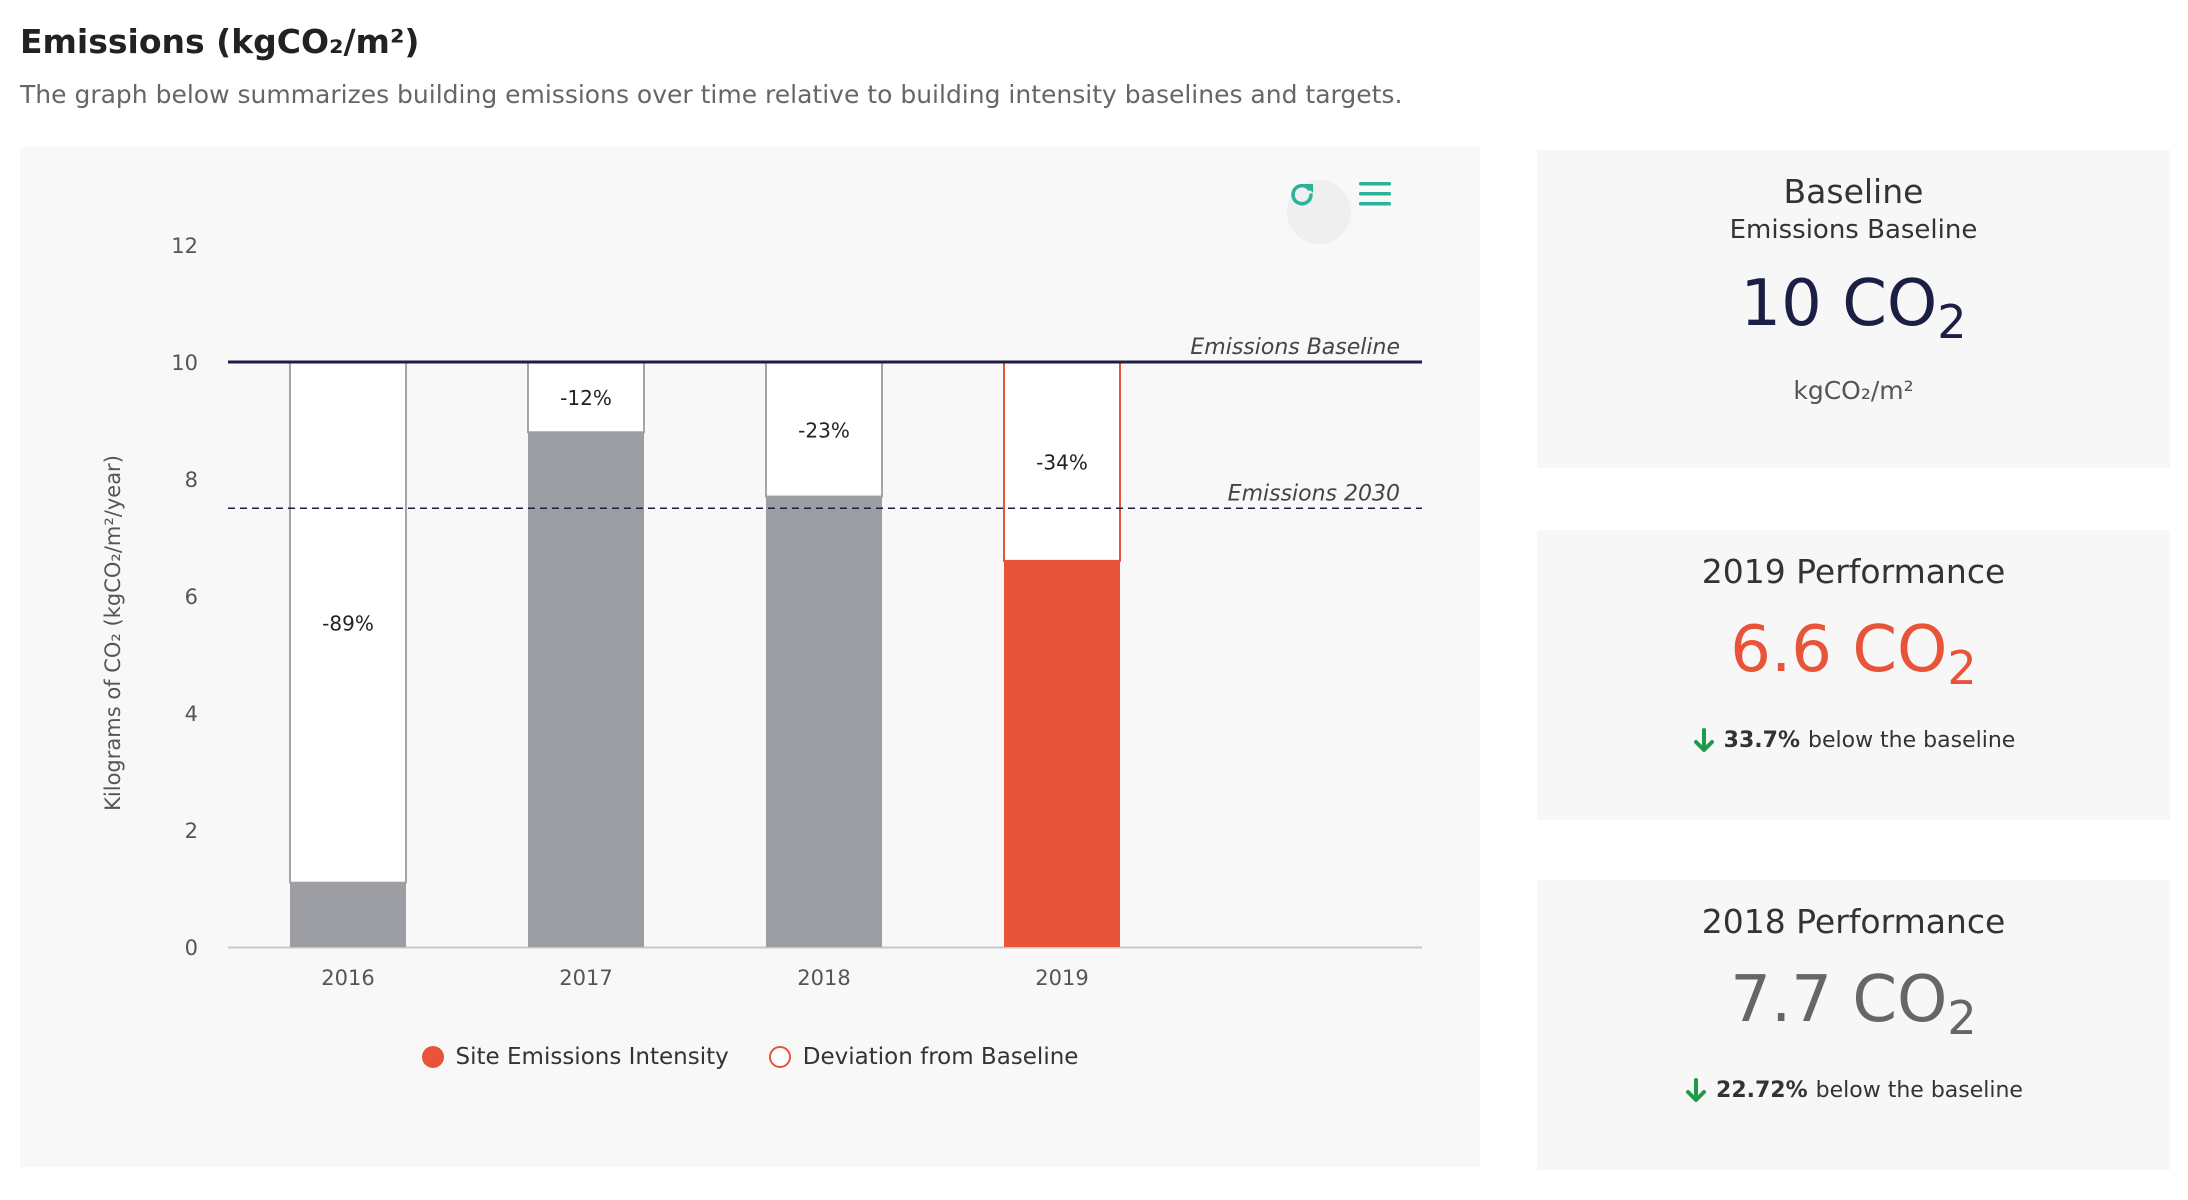 This screenshot has height=1200, width=2188. Describe the element at coordinates (779, 1057) in the screenshot. I see `legend-swatch-outline` at that location.